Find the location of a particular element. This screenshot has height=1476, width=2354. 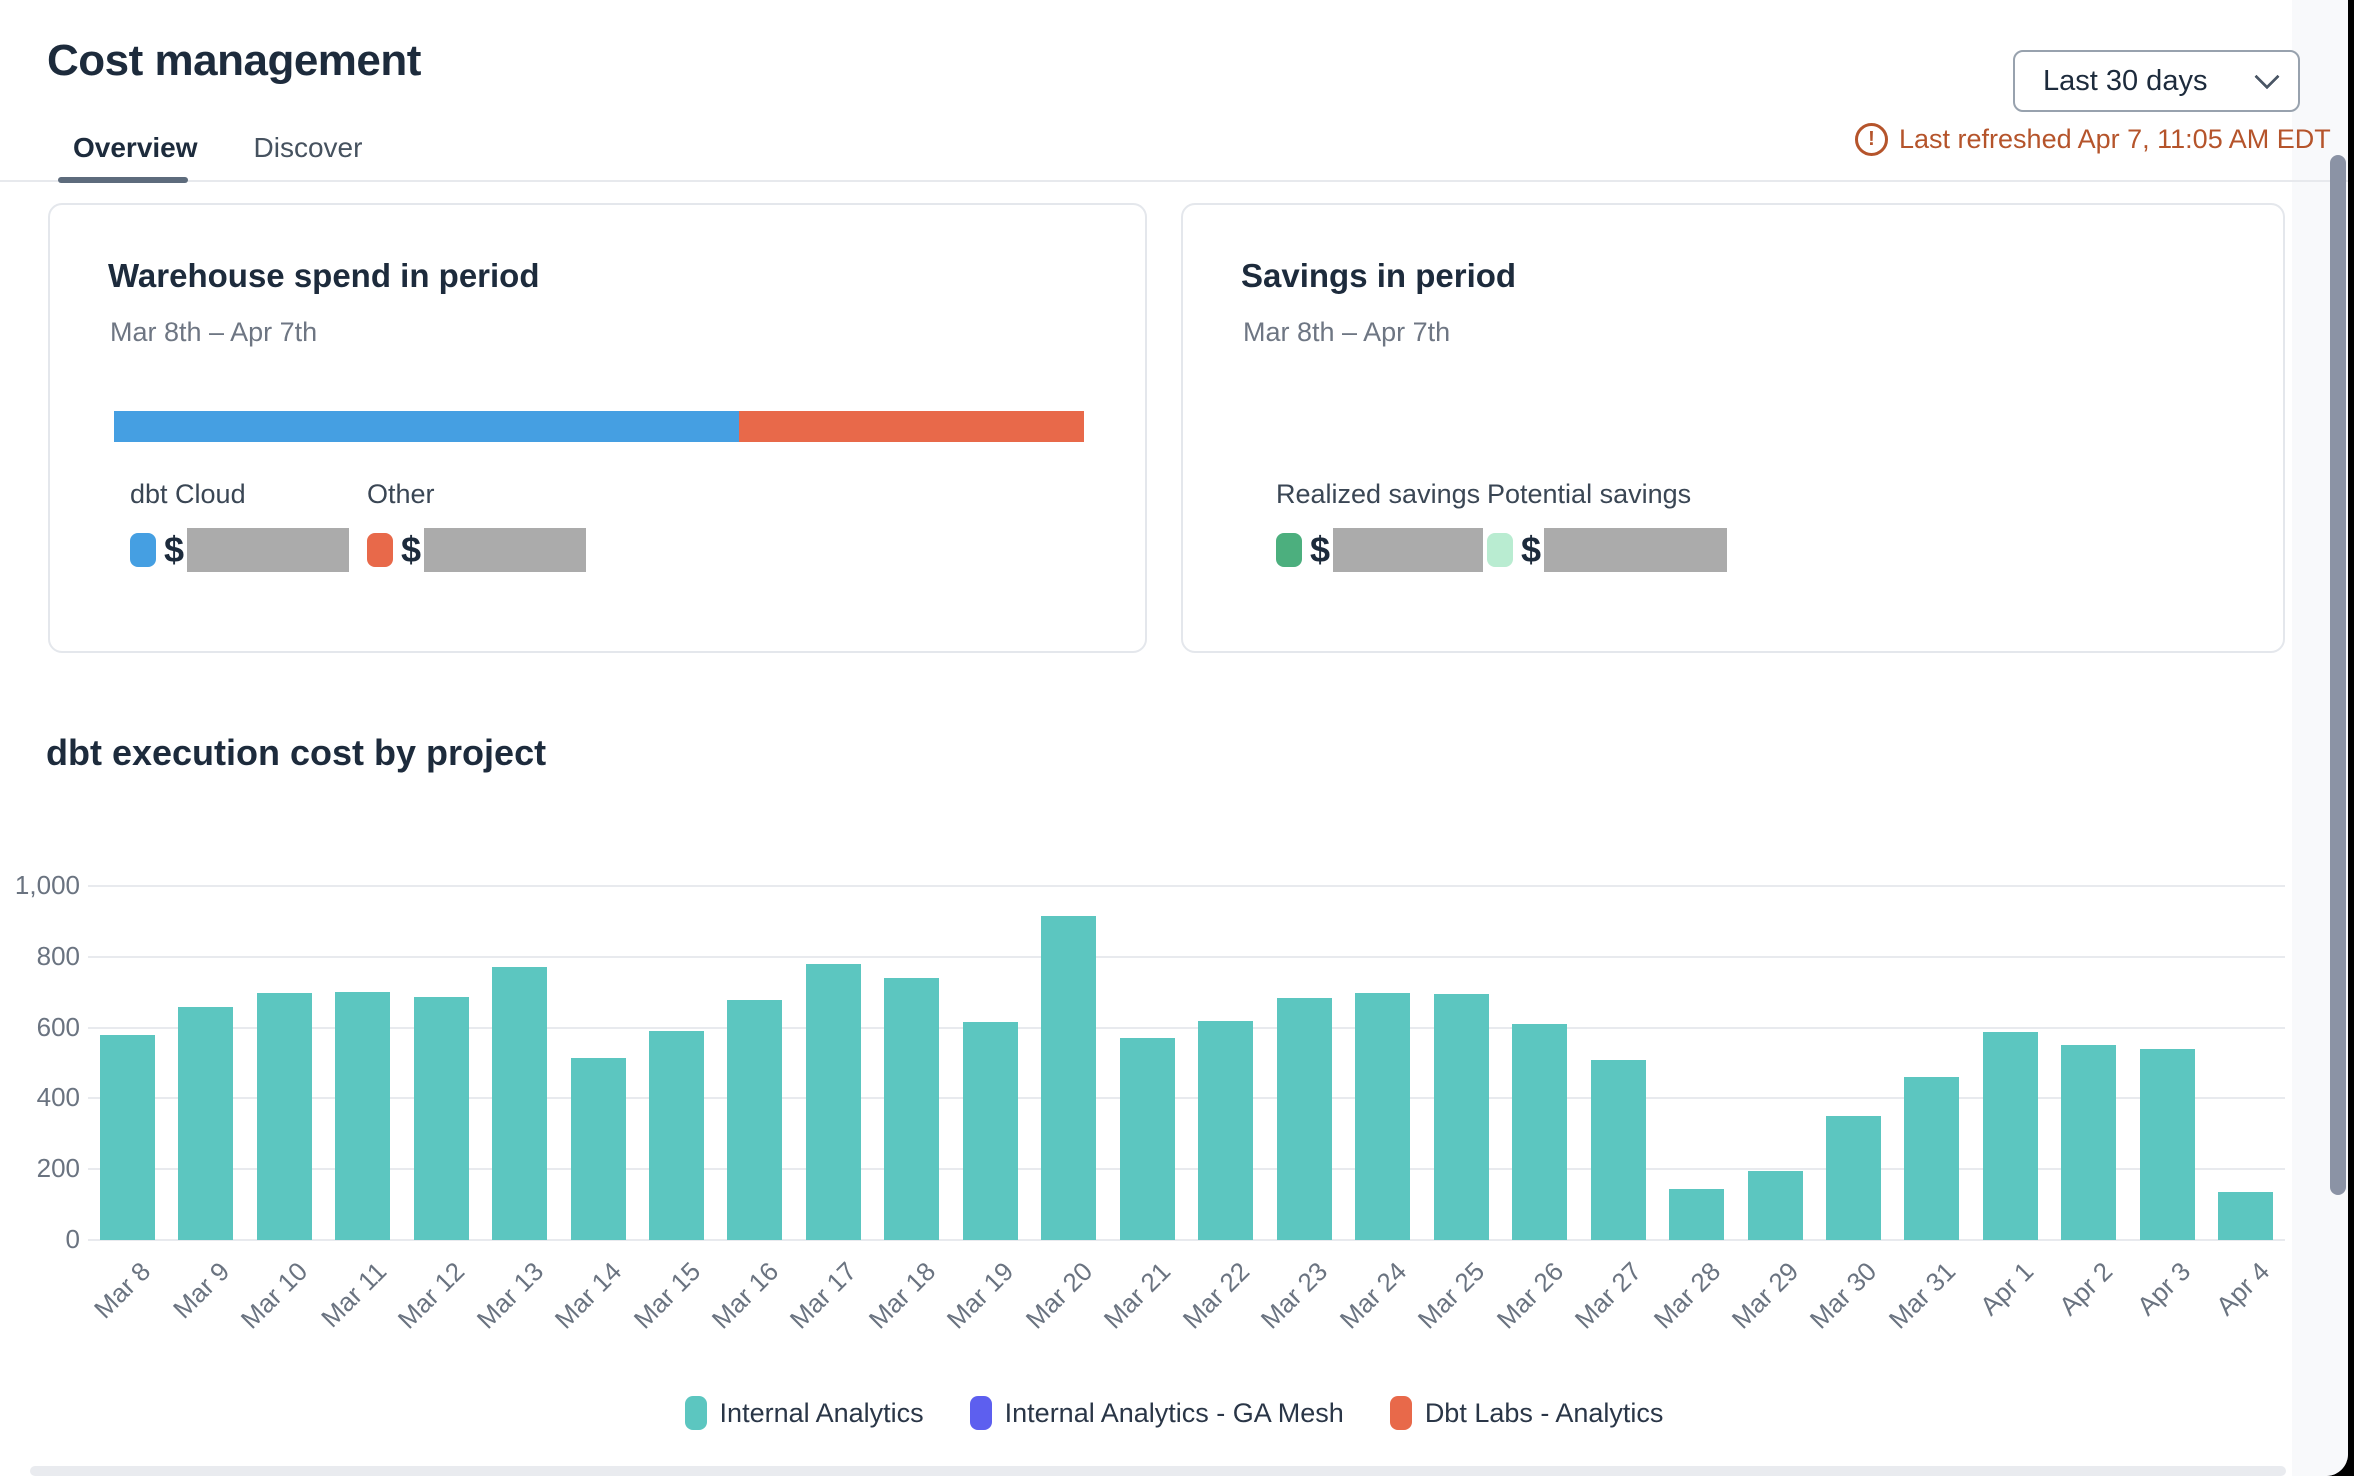

date-range-select: Last 30 days is located at coordinates (2156, 81).